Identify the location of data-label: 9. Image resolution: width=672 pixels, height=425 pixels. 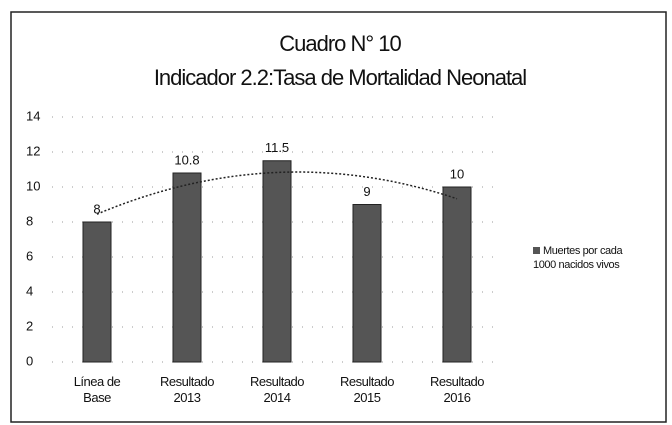
(366, 191).